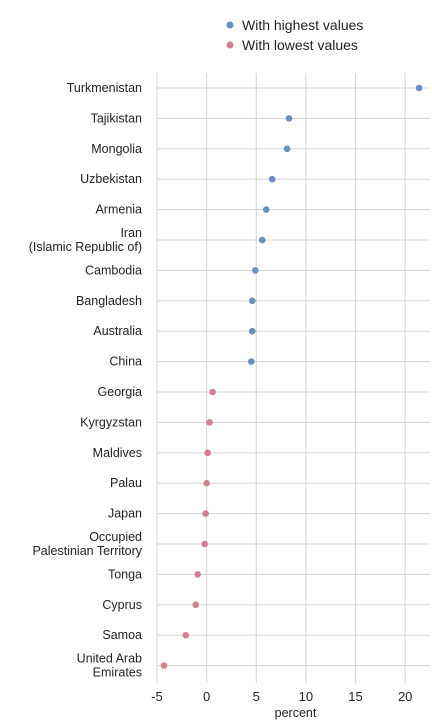 This screenshot has width=432, height=720. What do you see at coordinates (116, 118) in the screenshot?
I see `category-label: Tajikistan` at bounding box center [116, 118].